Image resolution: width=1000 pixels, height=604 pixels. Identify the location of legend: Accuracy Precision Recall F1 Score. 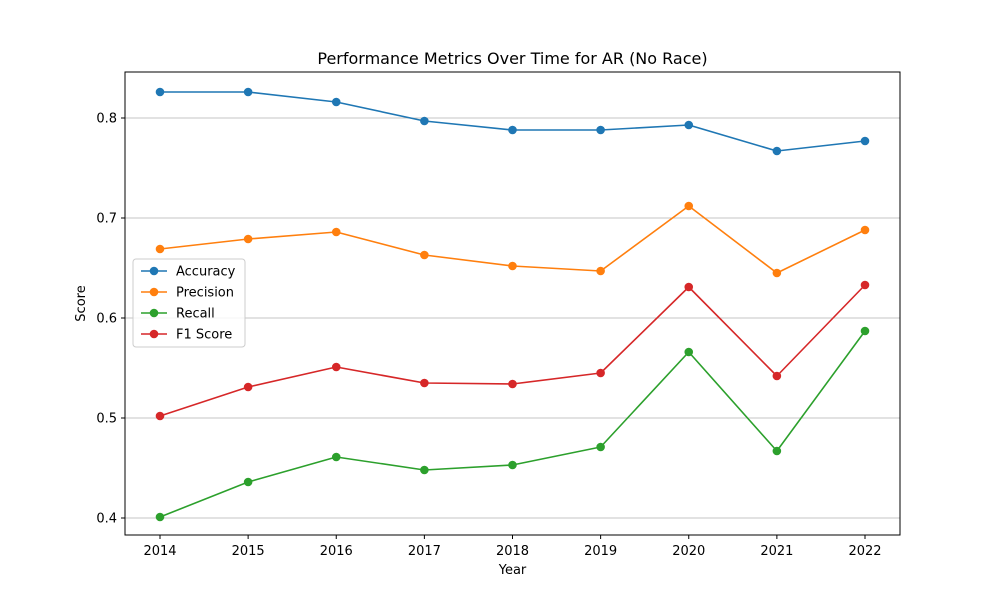
(189, 303).